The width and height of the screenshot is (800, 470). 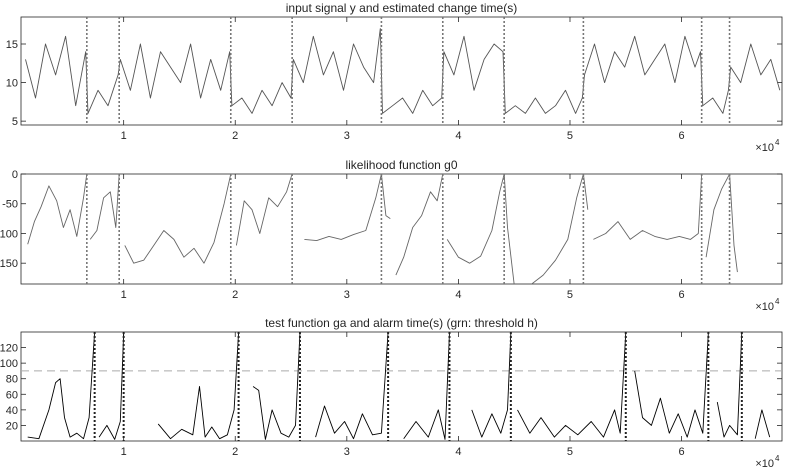 What do you see at coordinates (764, 307) in the screenshot?
I see `panel2-x-exponent: ×10` at bounding box center [764, 307].